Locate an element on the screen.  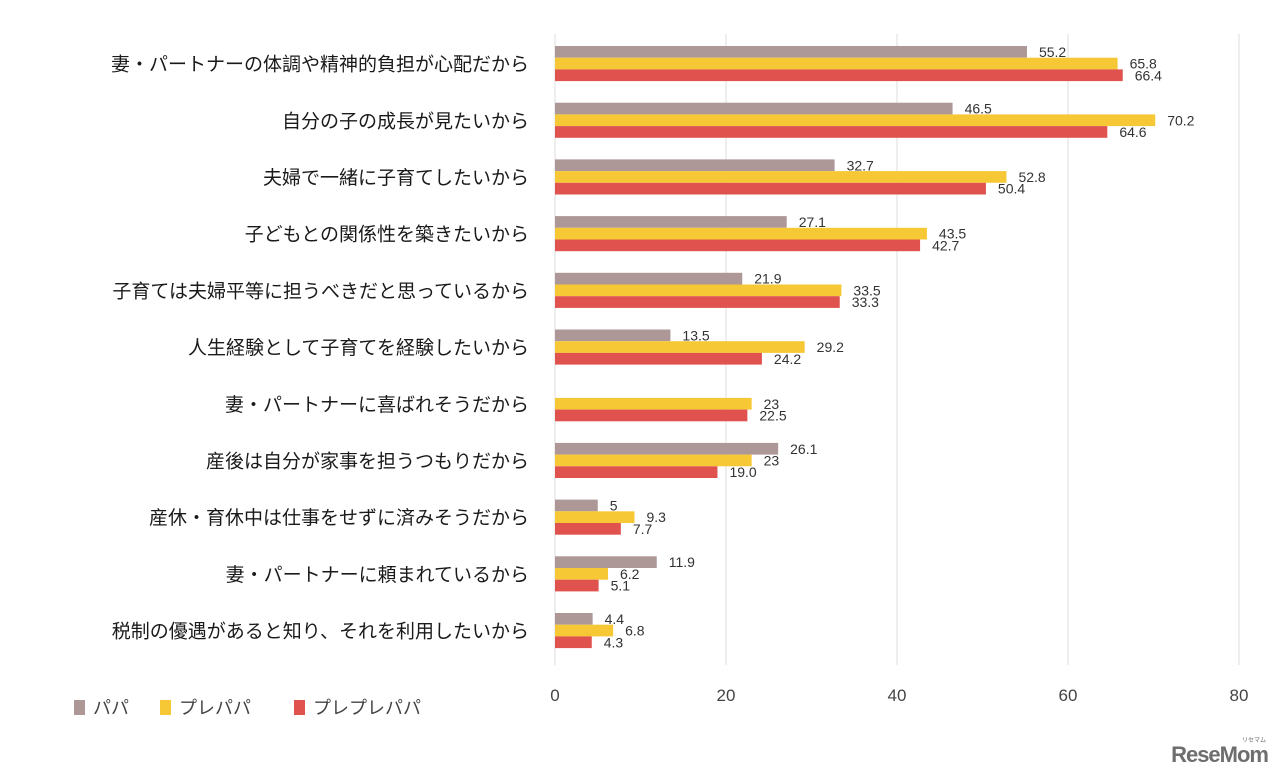
x-axis-ticks: 0 20 40 60 80 is located at coordinates (899, 695).